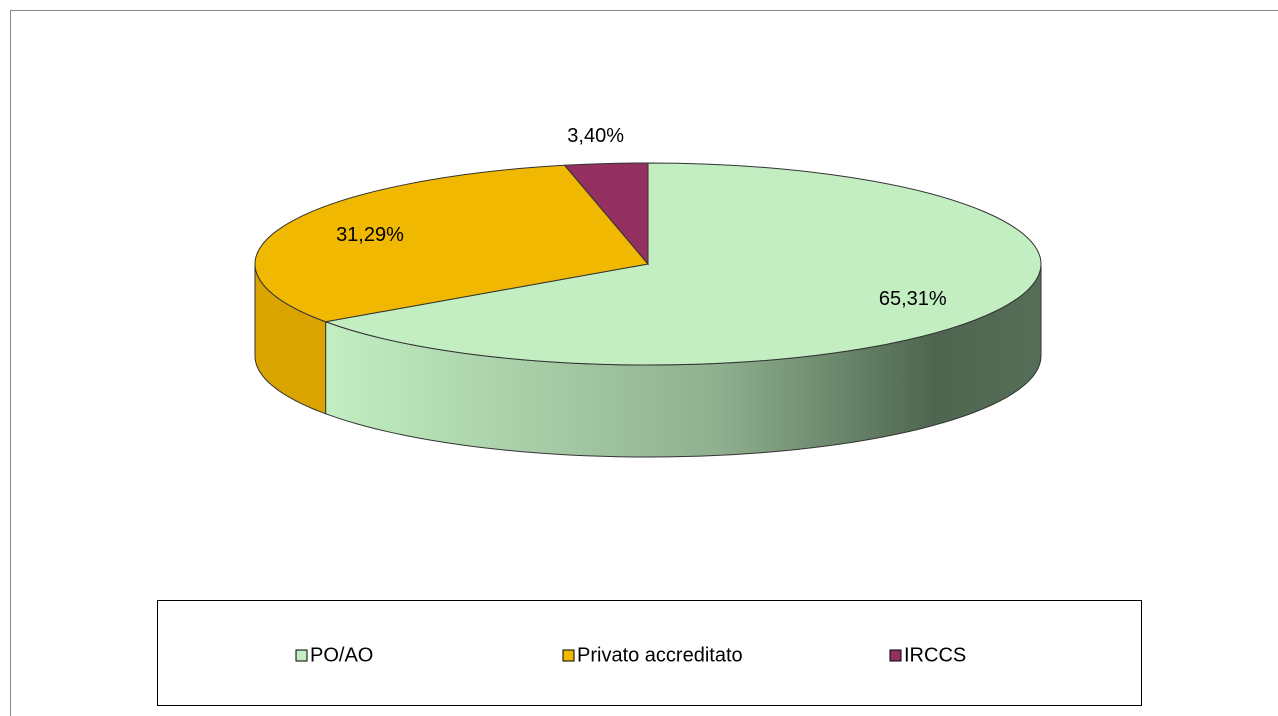  What do you see at coordinates (935, 655) in the screenshot?
I see `legend-label: IRCCS` at bounding box center [935, 655].